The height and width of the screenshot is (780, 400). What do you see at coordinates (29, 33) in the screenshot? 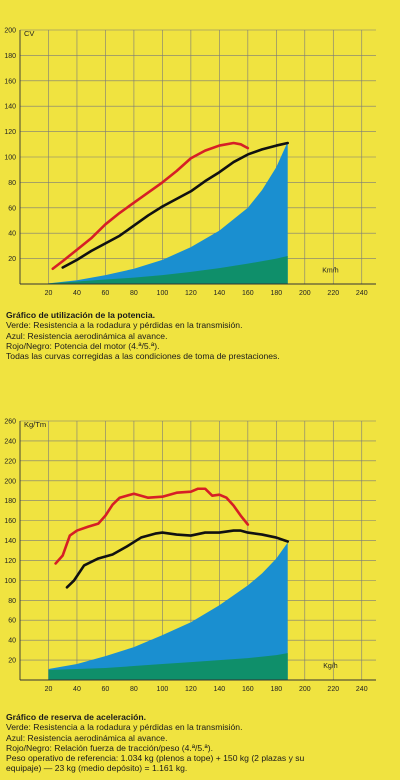
I see `y-axis-label: CV` at bounding box center [29, 33].